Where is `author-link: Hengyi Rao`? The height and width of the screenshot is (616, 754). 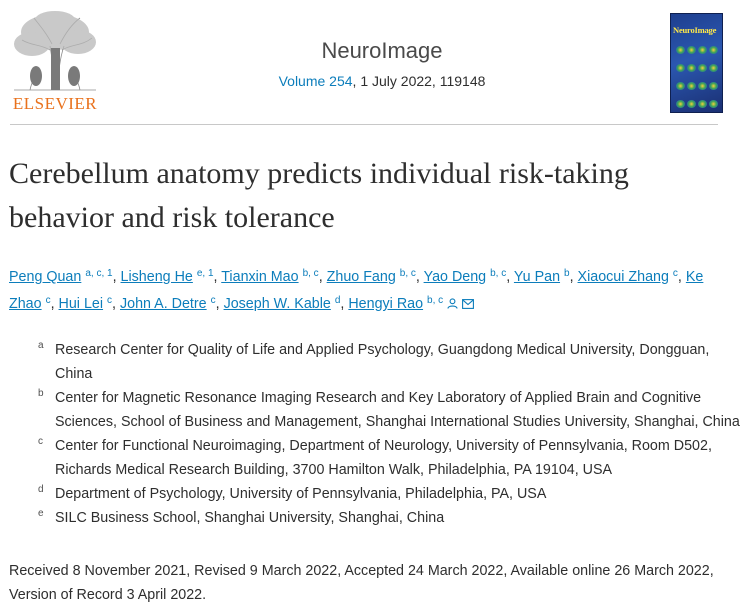
author-link: Hengyi Rao is located at coordinates (386, 304).